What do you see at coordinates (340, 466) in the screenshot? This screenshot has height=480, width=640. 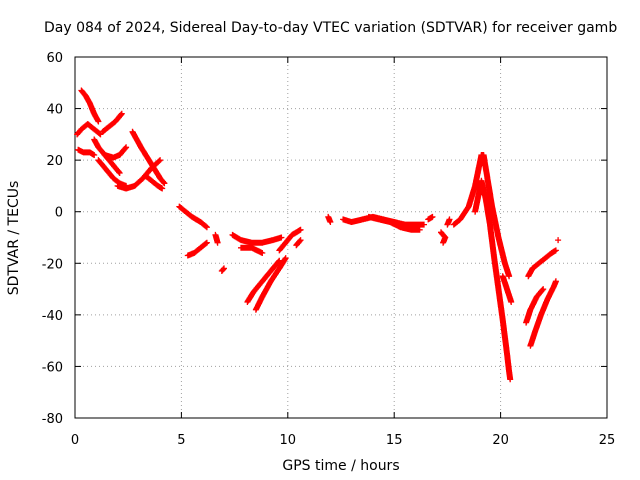 I see `x-axis-label: GPS time / hours` at bounding box center [340, 466].